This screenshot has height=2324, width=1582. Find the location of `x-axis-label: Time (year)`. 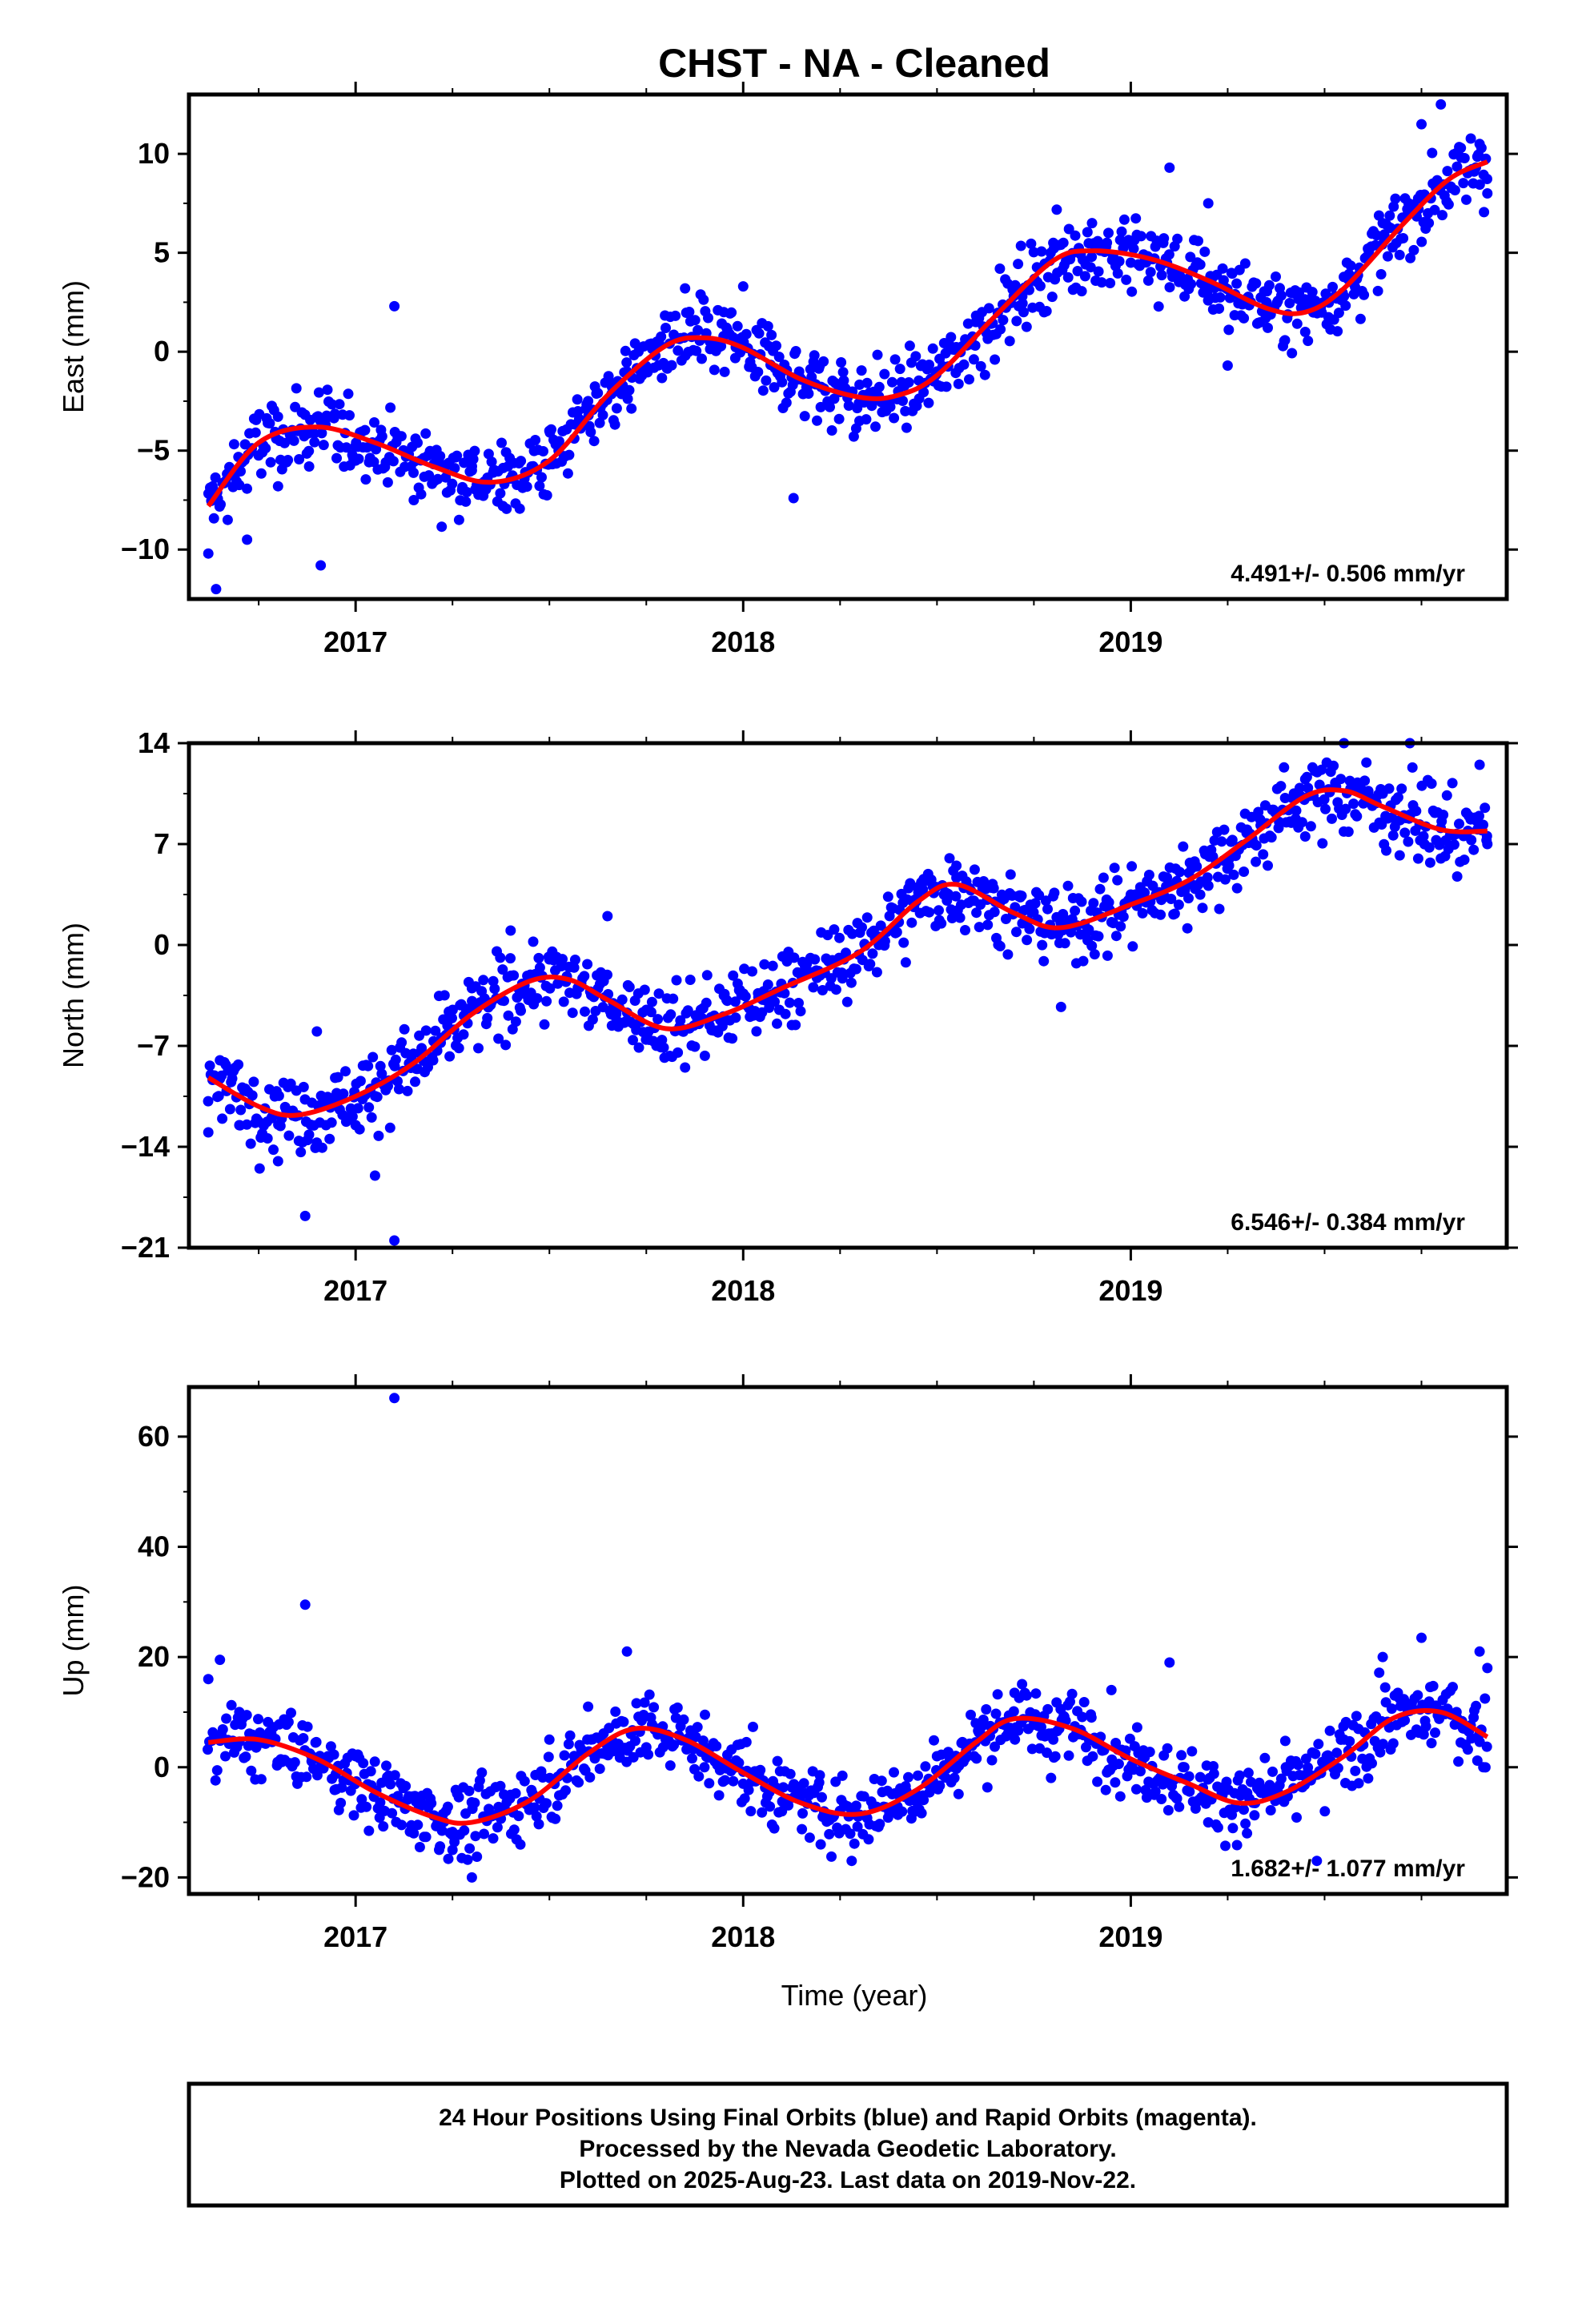

x-axis-label: Time (year) is located at coordinates (854, 1996).